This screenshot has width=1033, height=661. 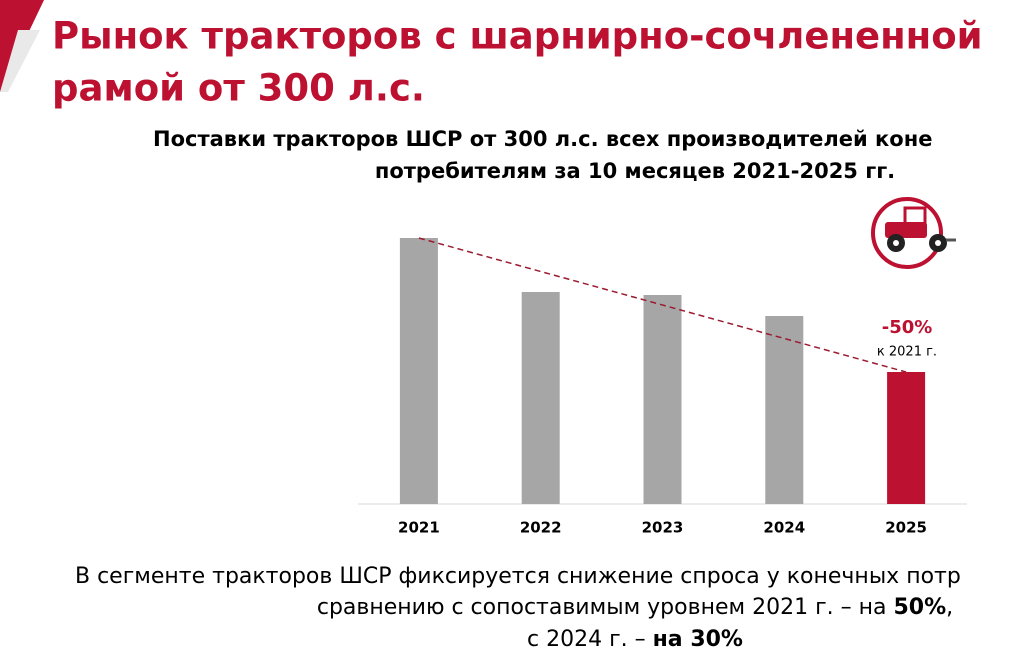 I want to click on page-title: рамой от 300 л.с., so click(x=238, y=88).